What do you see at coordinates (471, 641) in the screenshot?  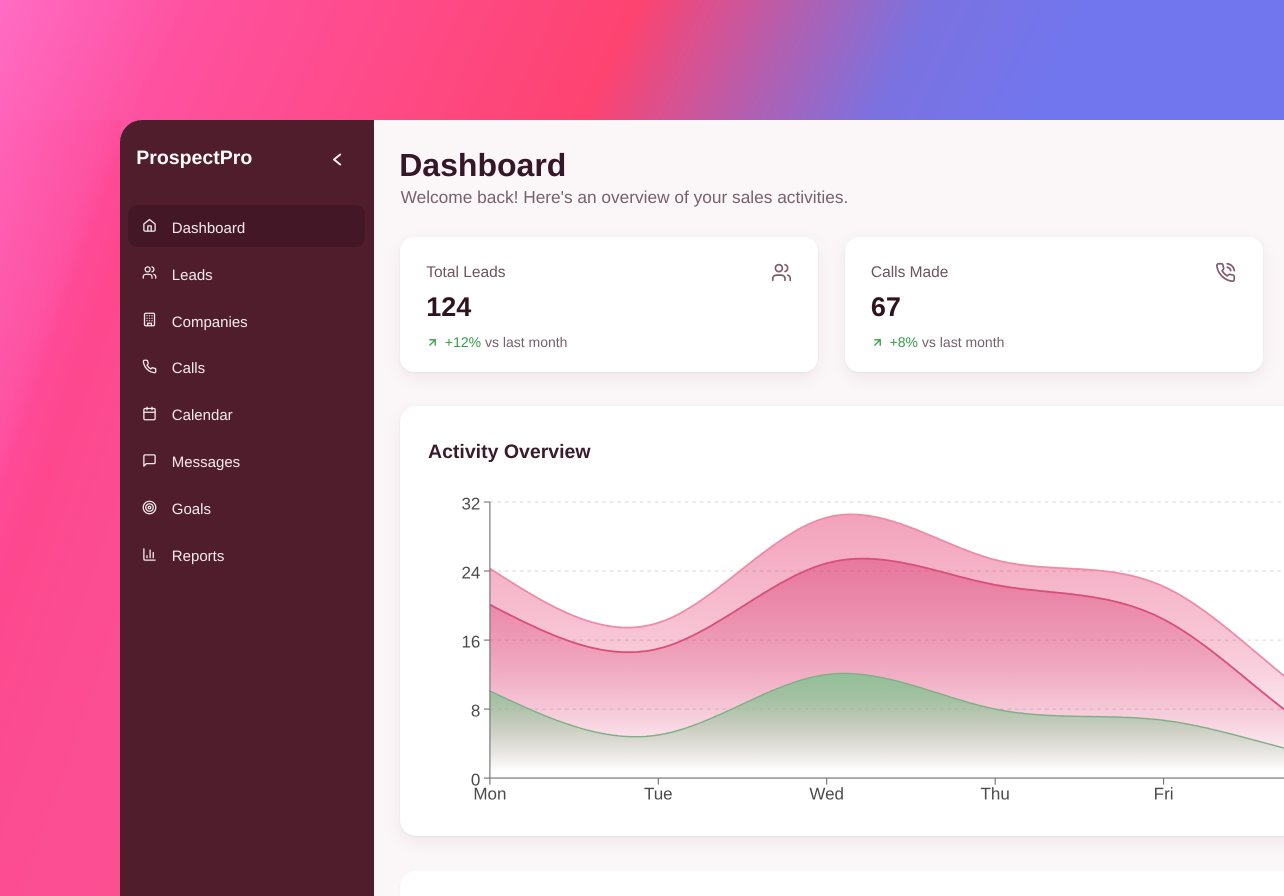 I see `svg-text: 16` at bounding box center [471, 641].